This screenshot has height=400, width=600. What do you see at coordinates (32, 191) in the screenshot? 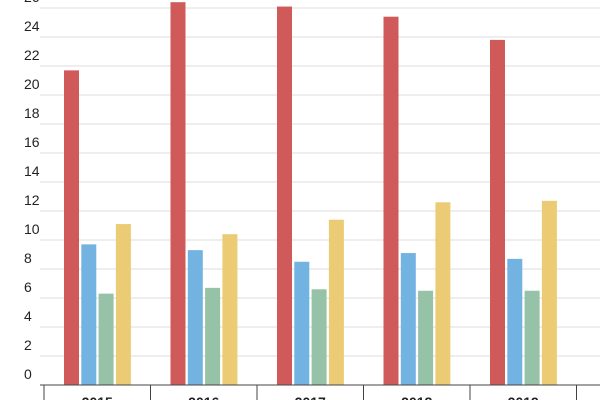
I see `y-axis-tick-labels: 02468101214161820222426` at bounding box center [32, 191].